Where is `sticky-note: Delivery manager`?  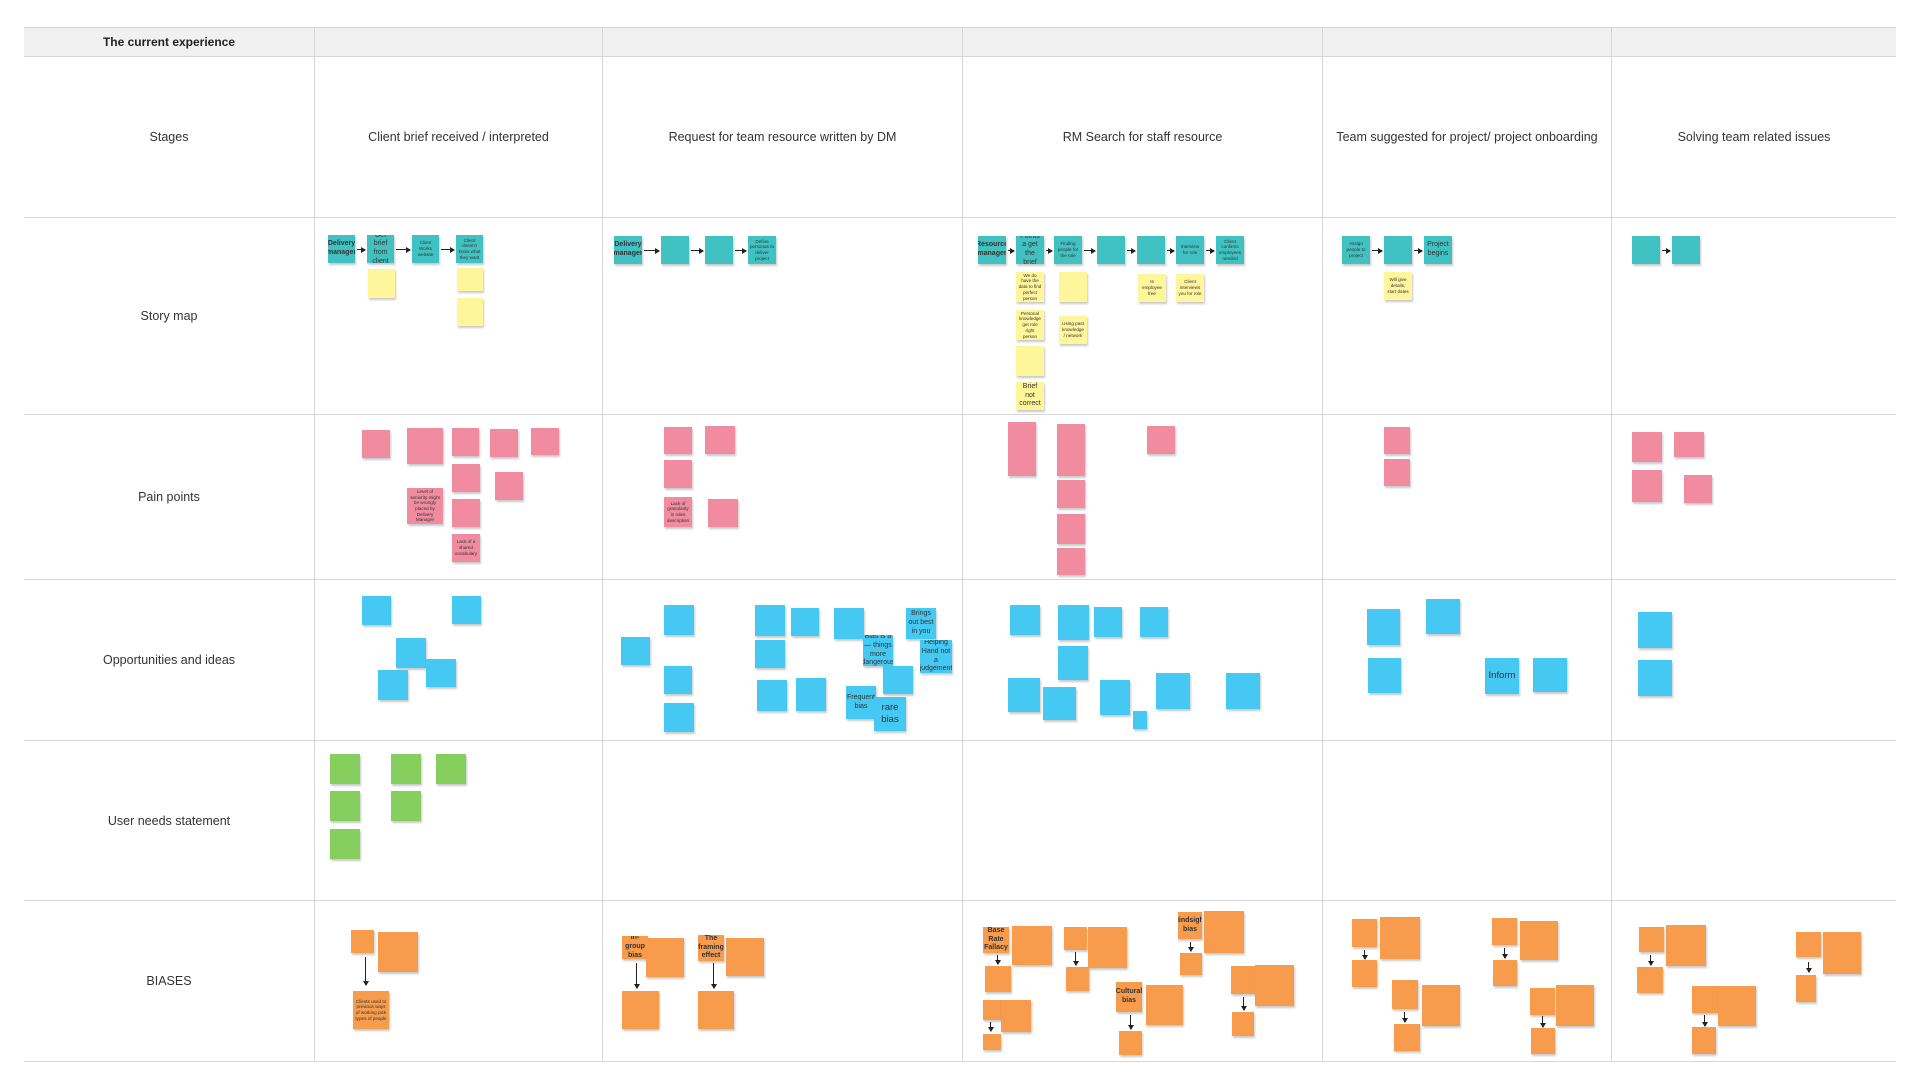 sticky-note: Delivery manager is located at coordinates (628, 250).